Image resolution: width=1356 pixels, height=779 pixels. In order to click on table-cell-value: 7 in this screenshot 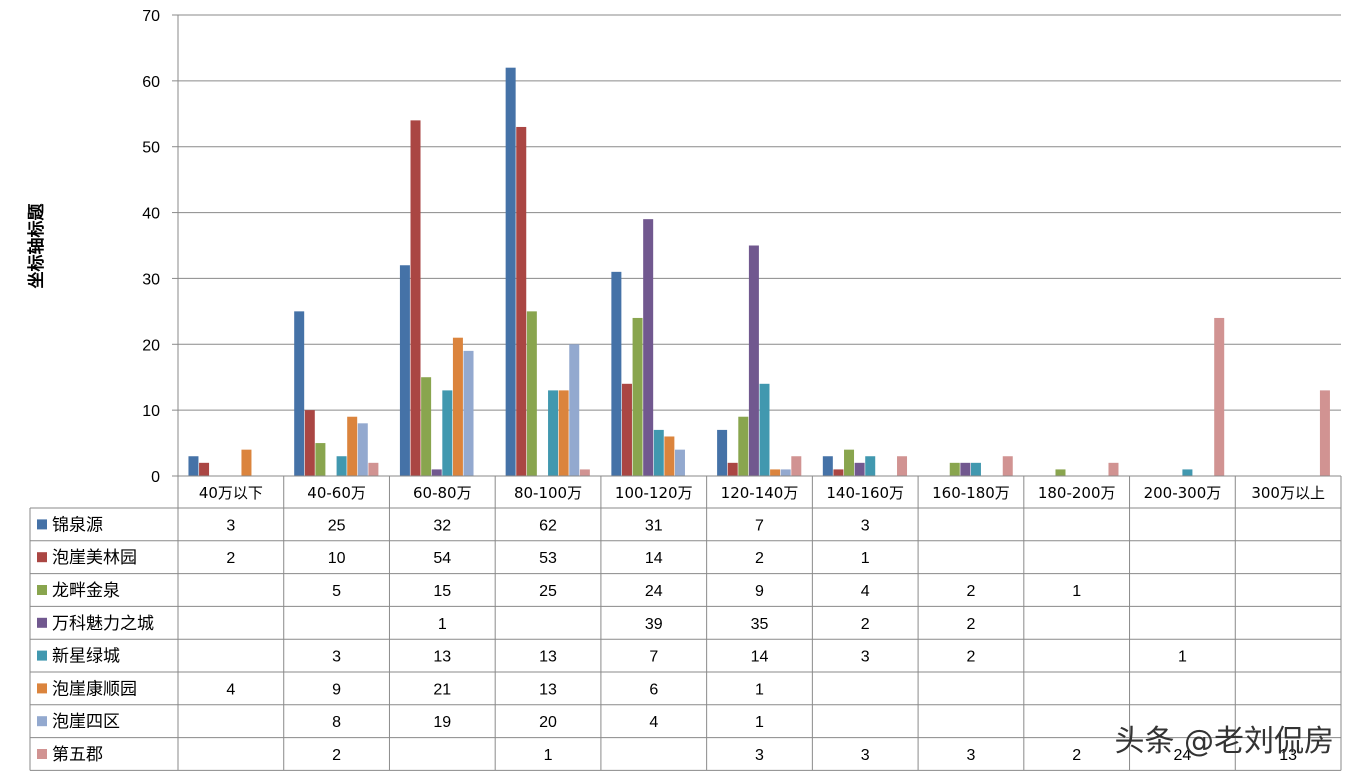, I will do `click(759, 525)`.